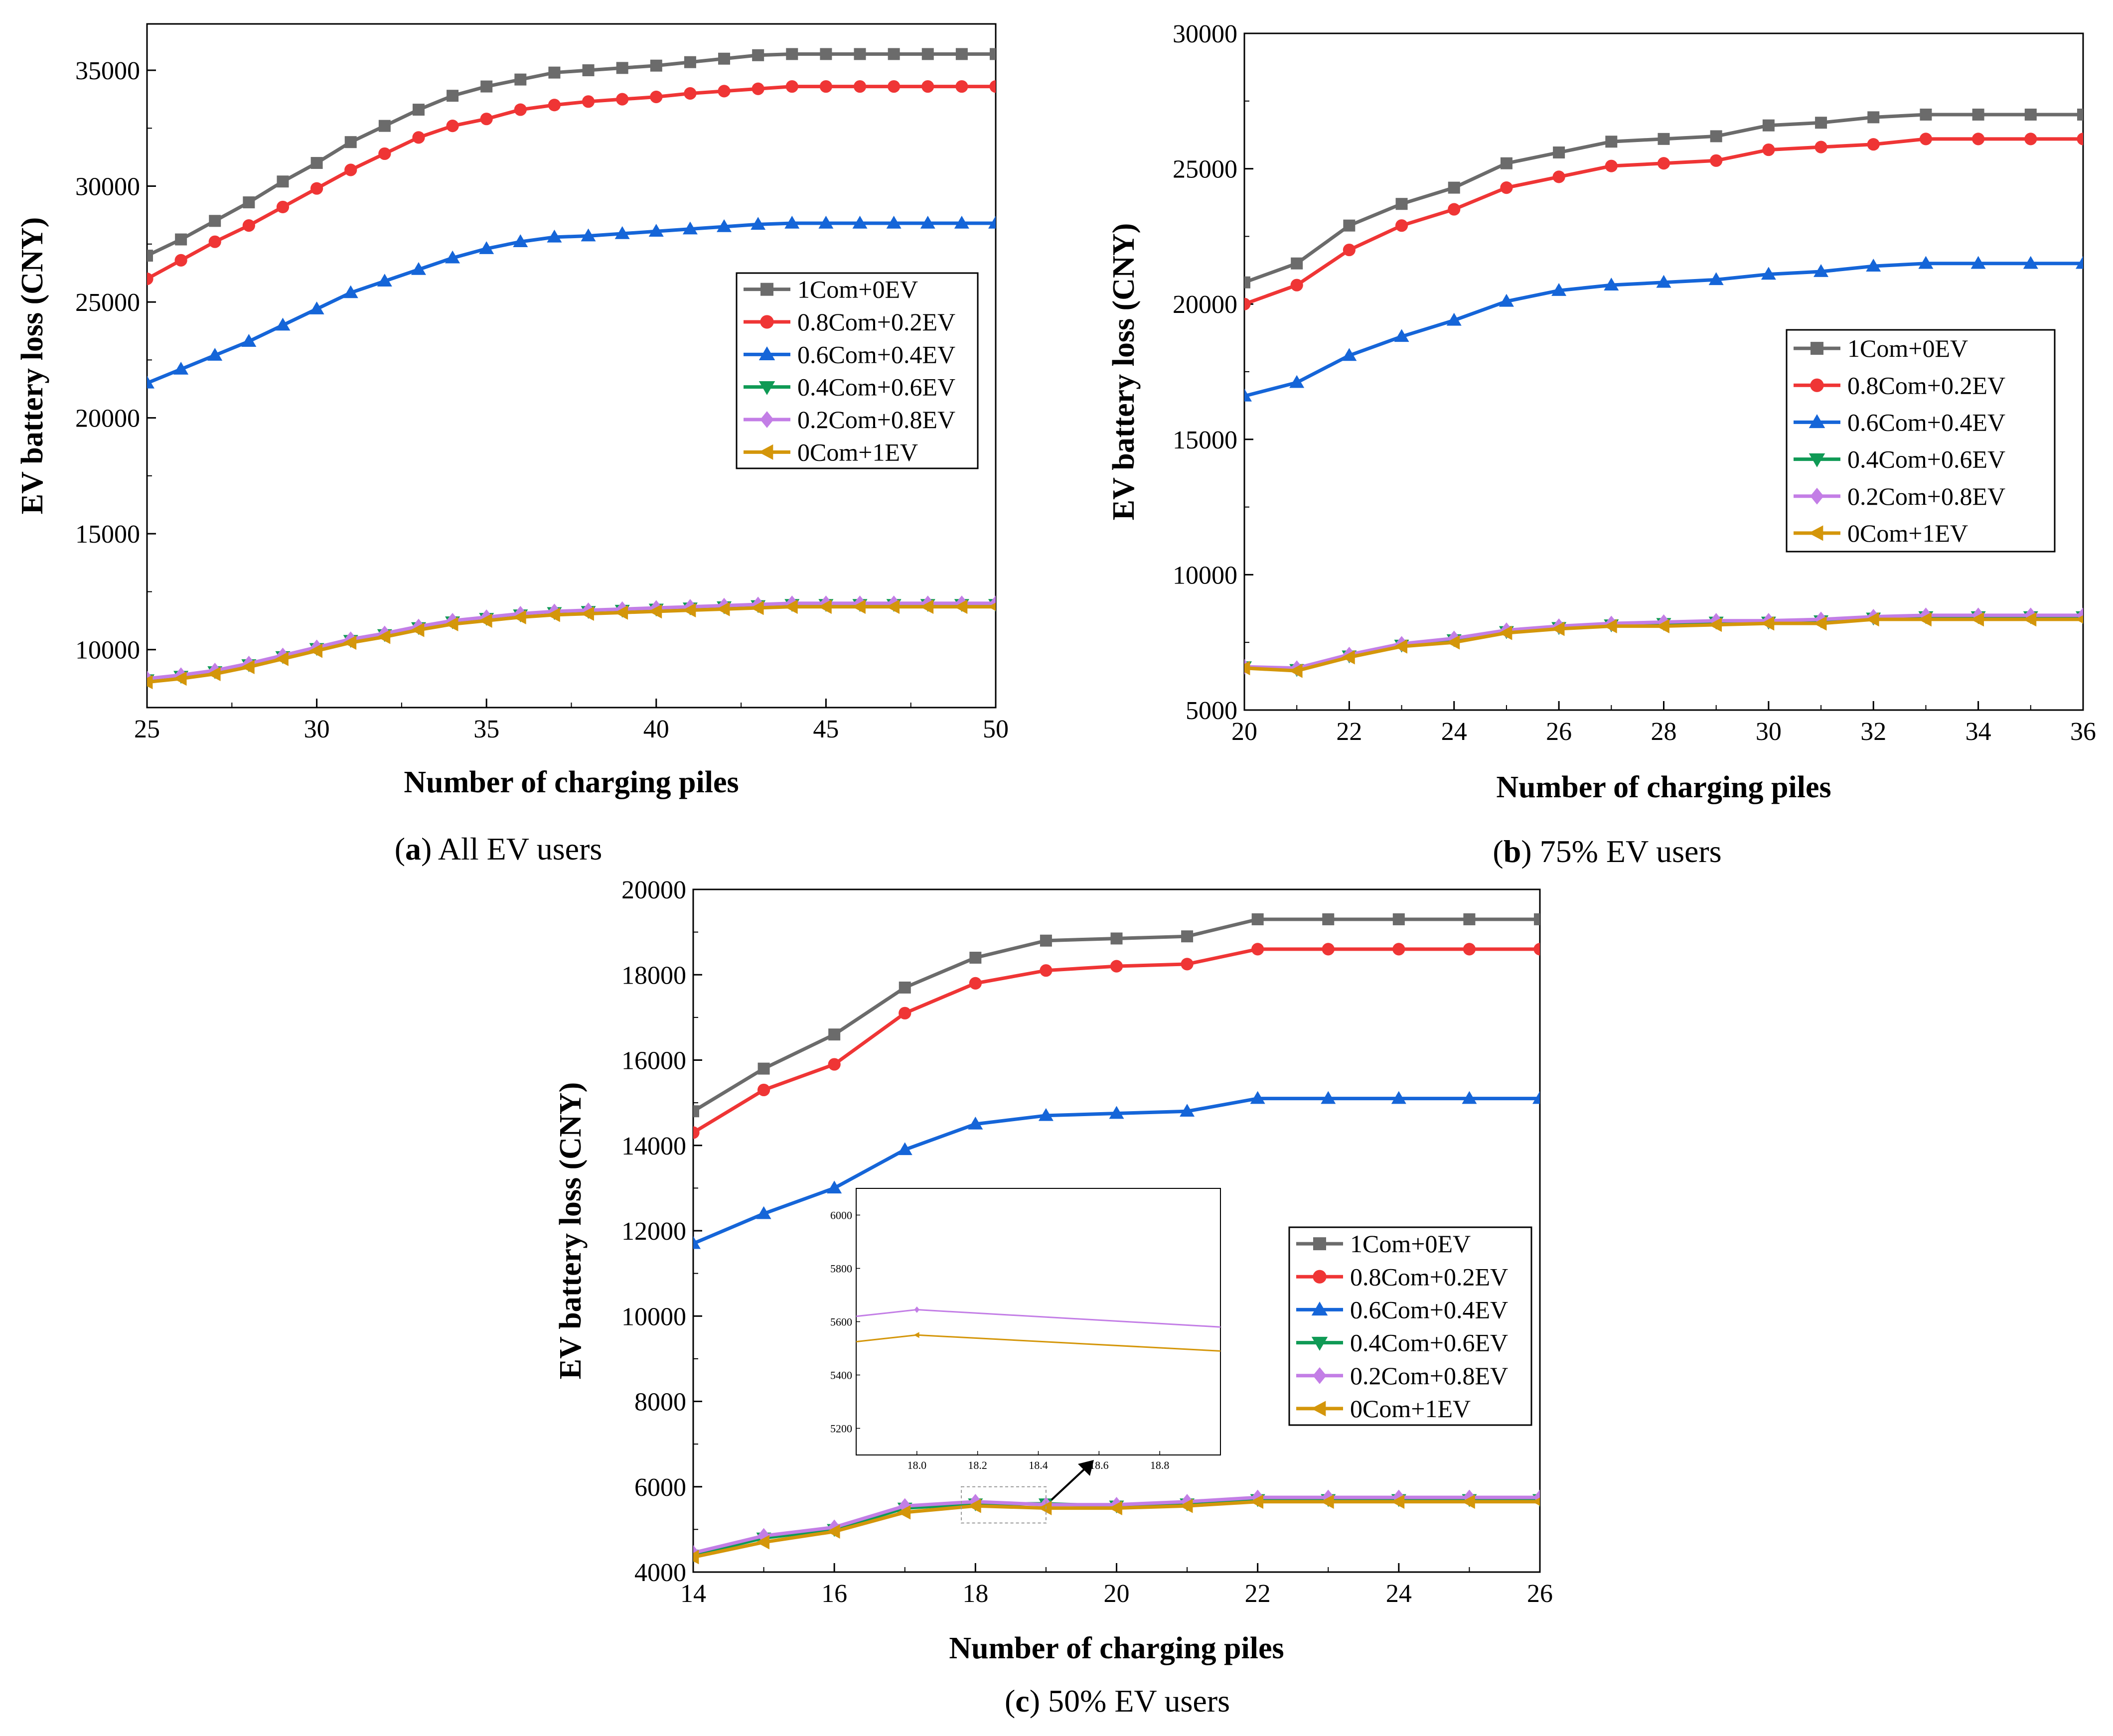 The image size is (2113, 1736). Describe the element at coordinates (1258, 1594) in the screenshot. I see `x-tick-label: 22` at that location.